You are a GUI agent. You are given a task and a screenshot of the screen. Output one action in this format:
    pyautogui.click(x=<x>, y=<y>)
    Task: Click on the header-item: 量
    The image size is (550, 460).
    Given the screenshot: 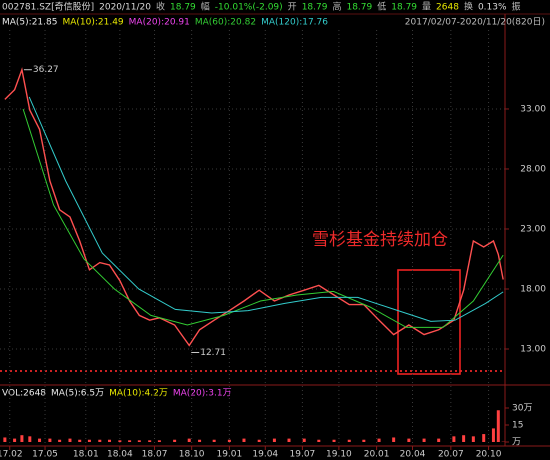 What is the action you would take?
    pyautogui.click(x=426, y=7)
    